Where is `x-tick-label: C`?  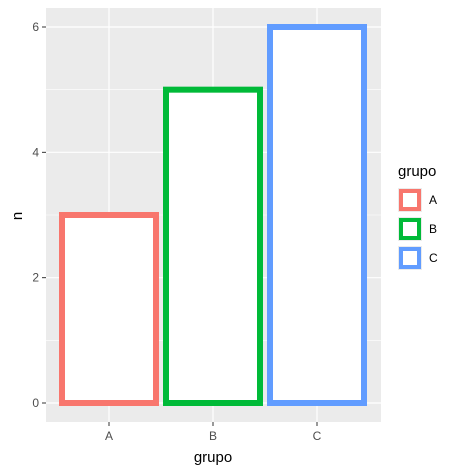
x-tick-label: C is located at coordinates (317, 436).